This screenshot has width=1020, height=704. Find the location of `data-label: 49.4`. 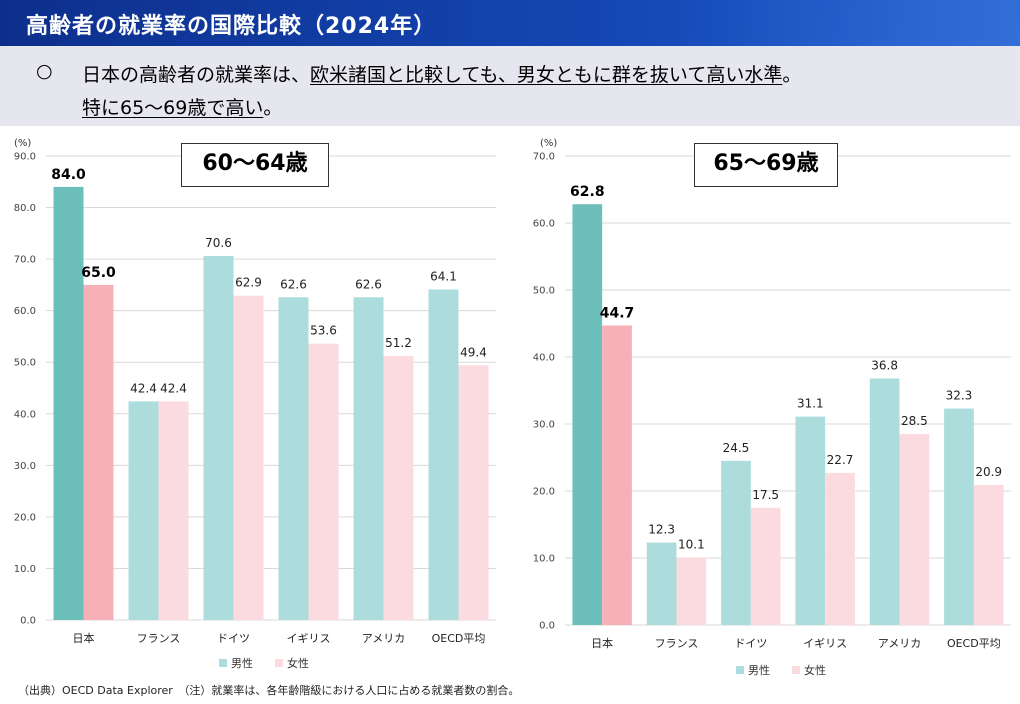

data-label: 49.4 is located at coordinates (473, 352).